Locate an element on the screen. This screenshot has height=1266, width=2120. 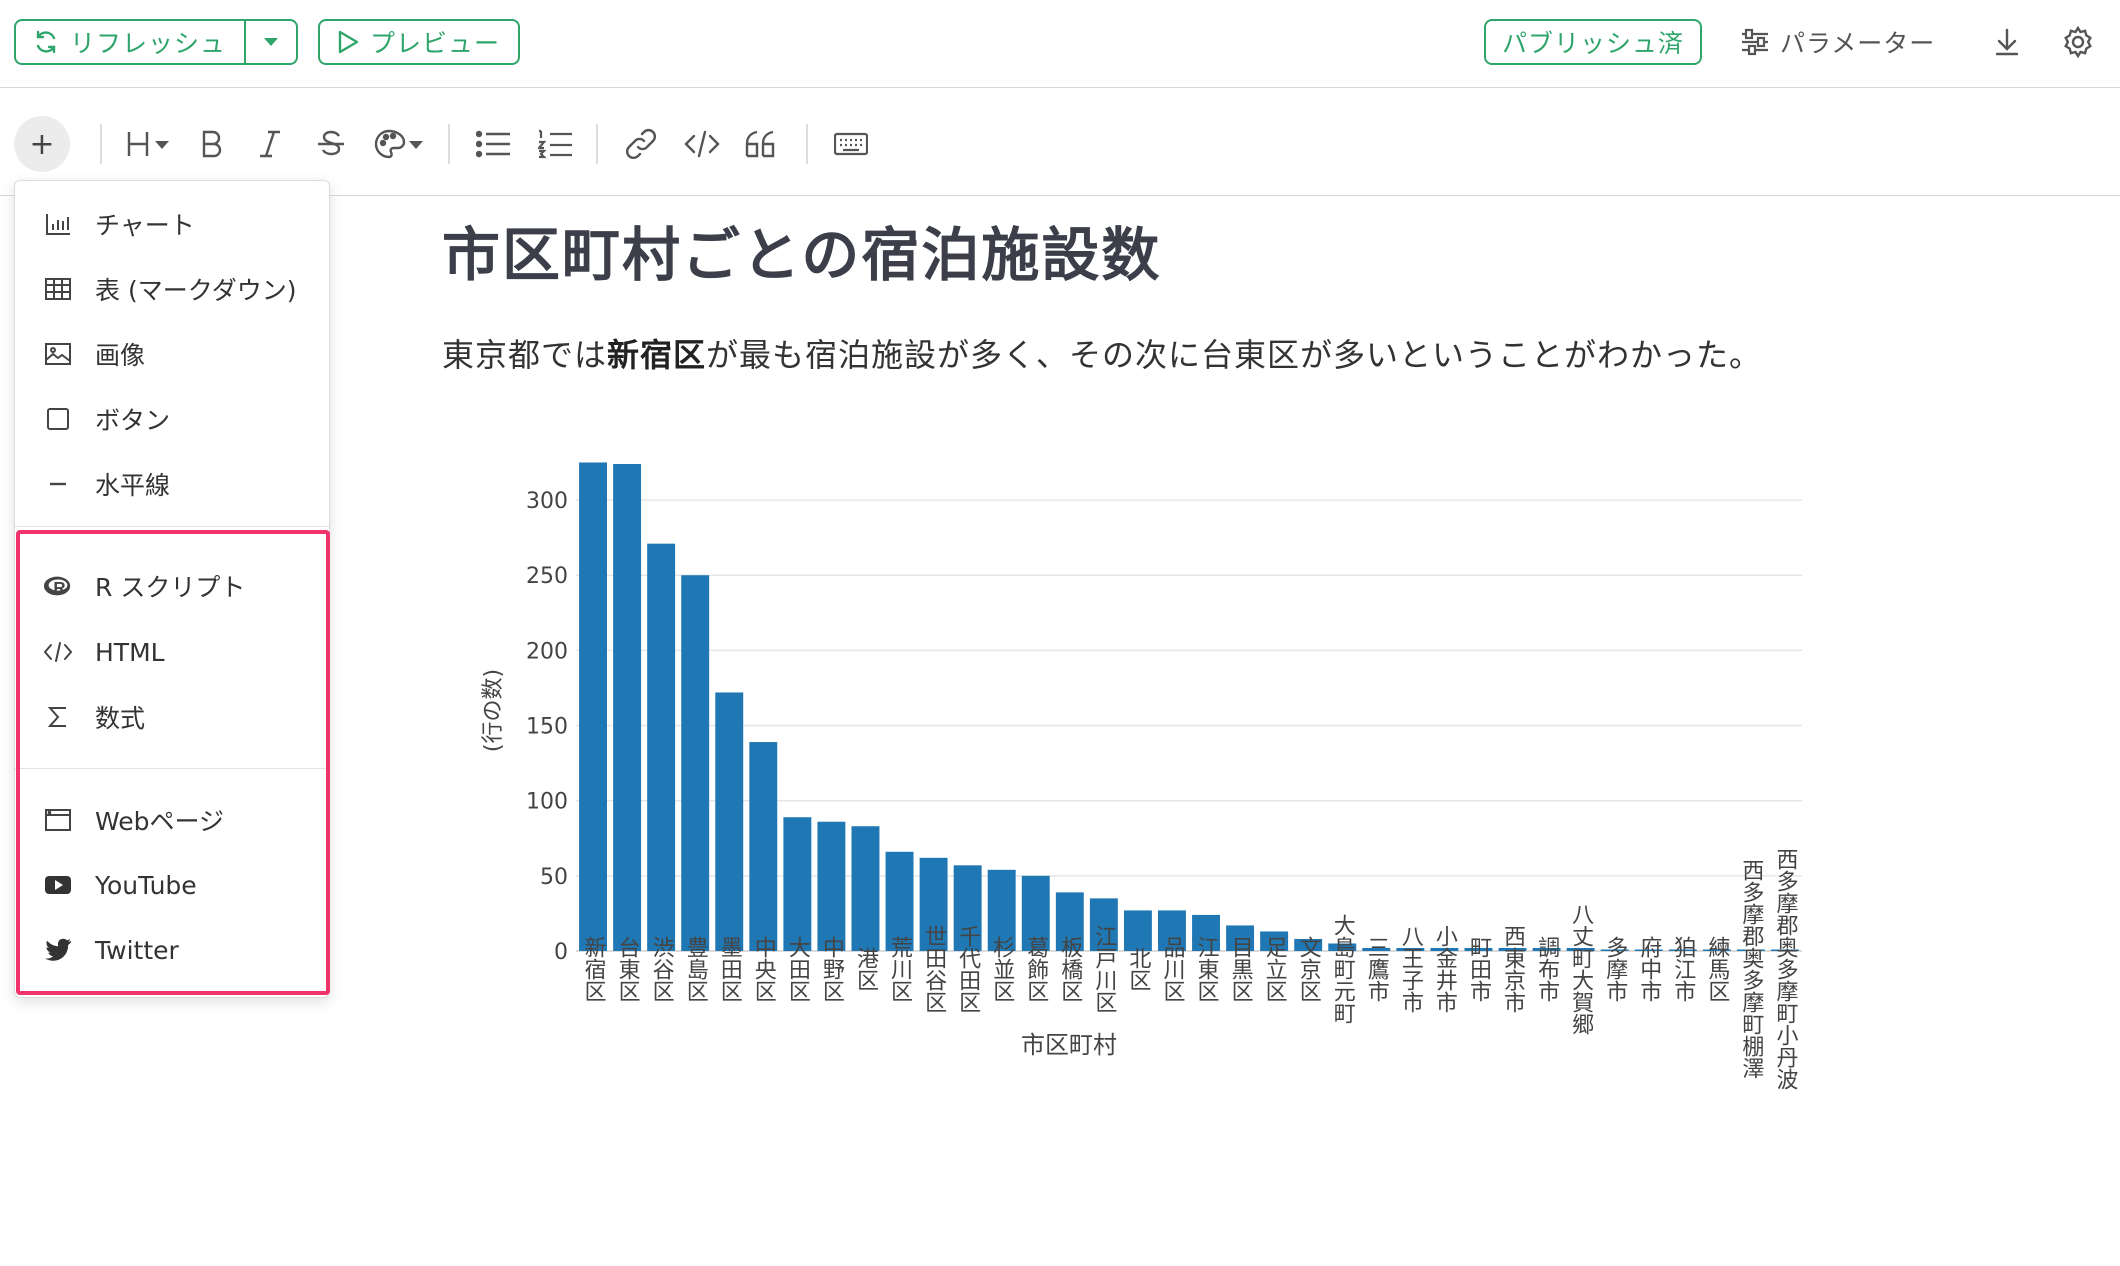
palette-icon is located at coordinates (399, 144).